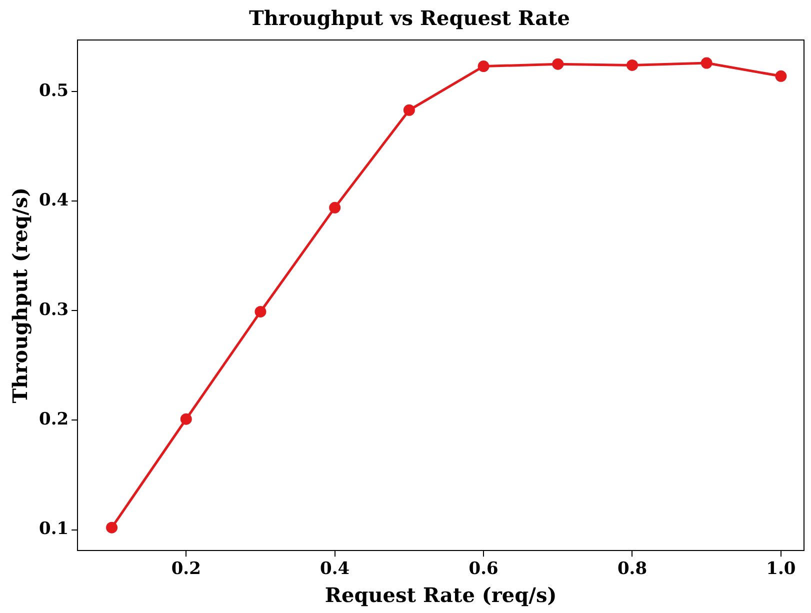 This screenshot has height=613, width=811. I want to click on x-tick-label: 0.6, so click(483, 569).